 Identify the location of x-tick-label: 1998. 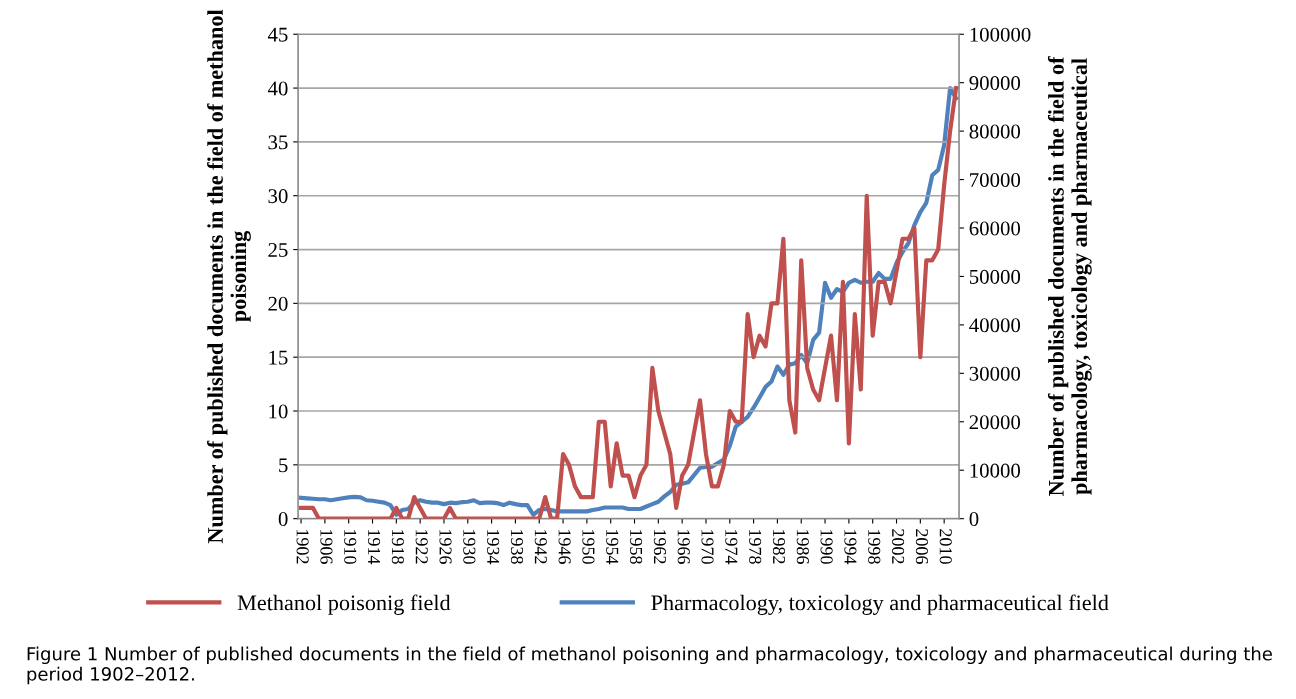
(874, 546).